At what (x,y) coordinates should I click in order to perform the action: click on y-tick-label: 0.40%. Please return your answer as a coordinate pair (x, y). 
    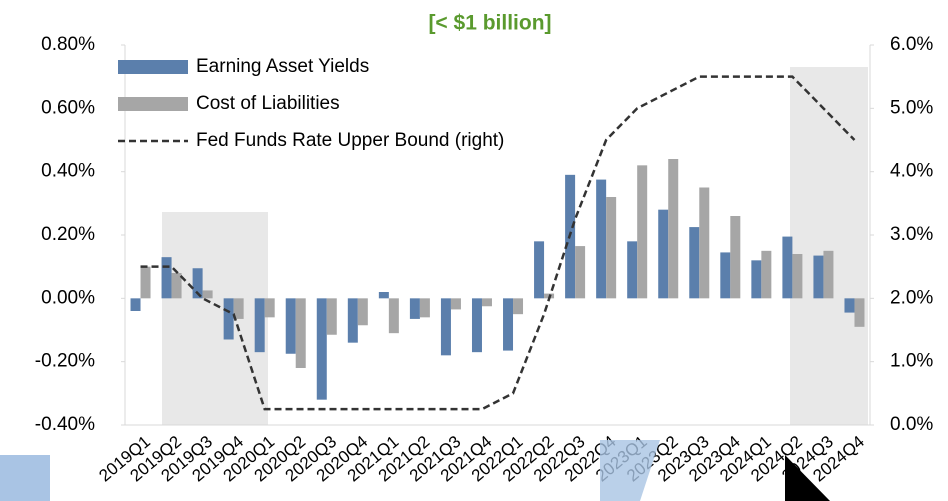
    Looking at the image, I should click on (68, 171).